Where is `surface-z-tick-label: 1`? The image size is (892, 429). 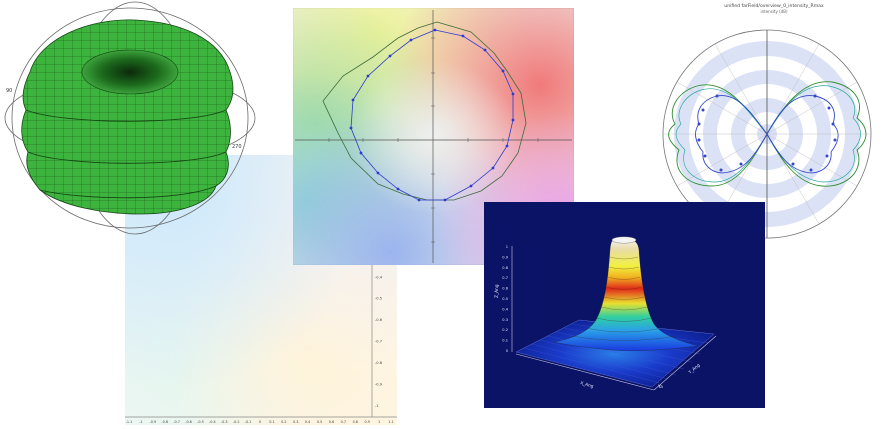
surface-z-tick-label: 1 is located at coordinates (507, 247).